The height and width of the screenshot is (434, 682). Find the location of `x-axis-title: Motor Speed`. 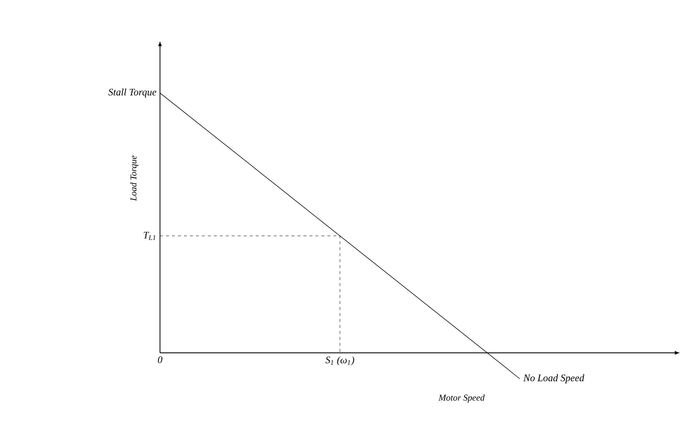

x-axis-title: Motor Speed is located at coordinates (461, 398).